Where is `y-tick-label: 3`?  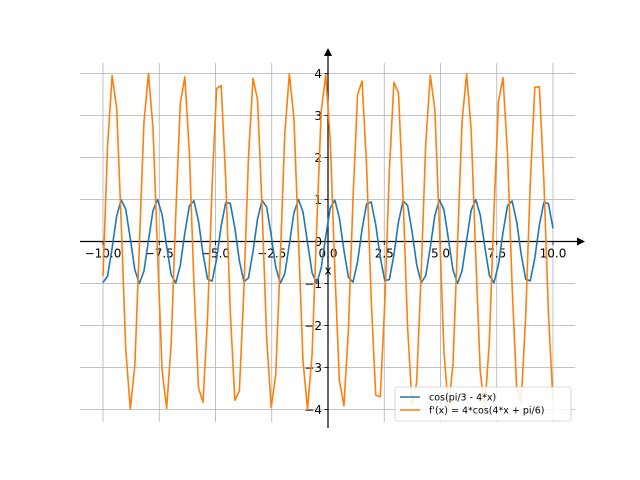
y-tick-label: 3 is located at coordinates (318, 116).